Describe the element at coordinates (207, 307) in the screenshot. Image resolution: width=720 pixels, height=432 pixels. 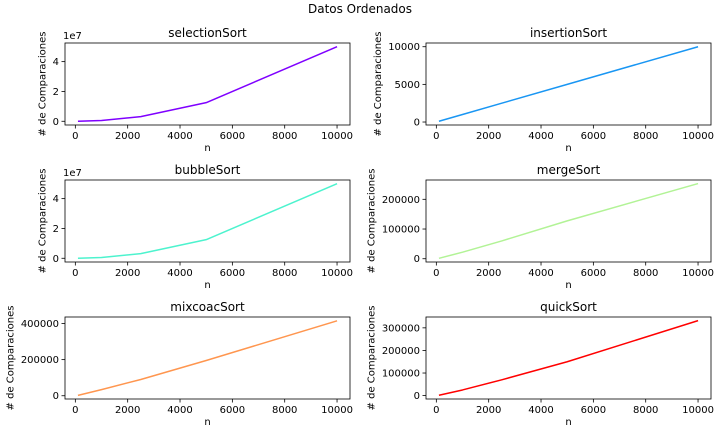
I see `subplot-title: mixcoacSort` at that location.